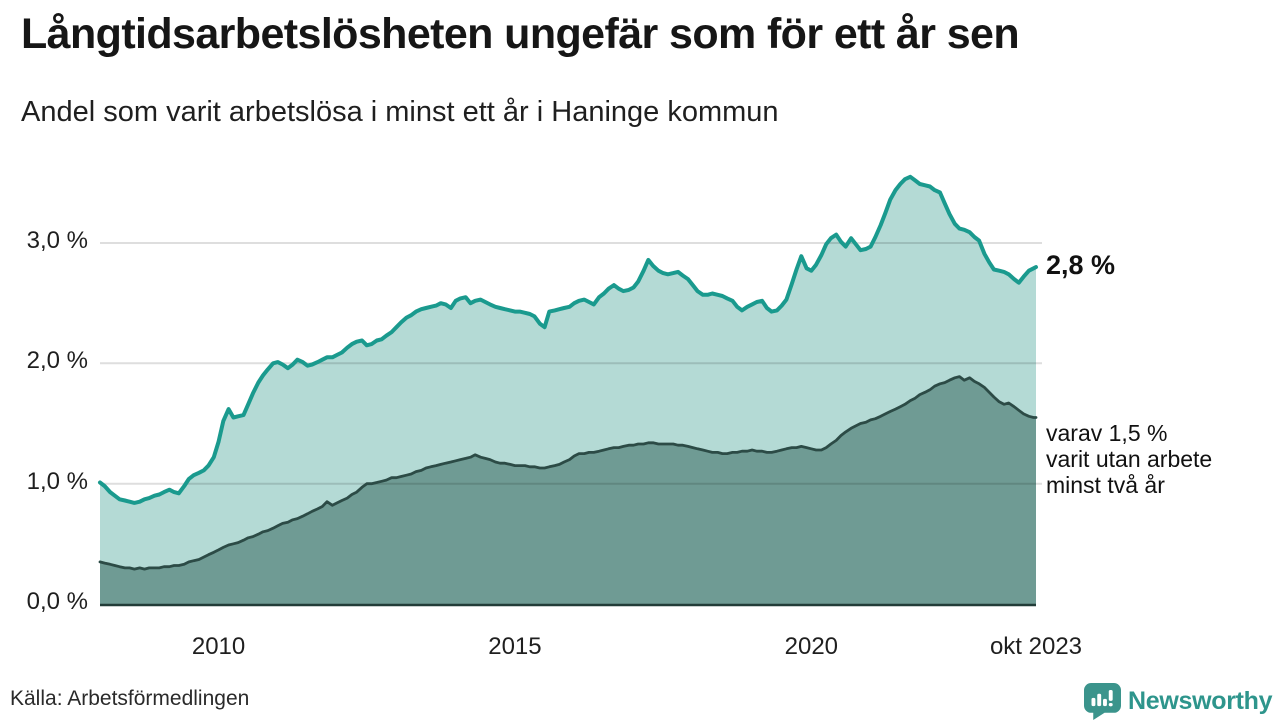 This screenshot has height=720, width=1280. What do you see at coordinates (1081, 265) in the screenshot?
I see `end-value-label-total: 2,8 %` at bounding box center [1081, 265].